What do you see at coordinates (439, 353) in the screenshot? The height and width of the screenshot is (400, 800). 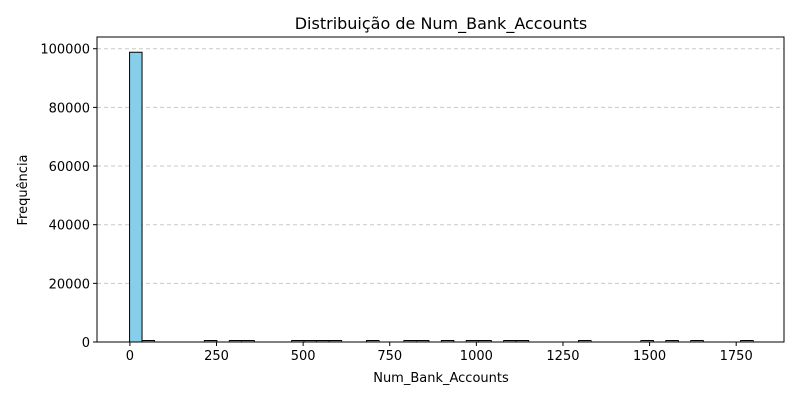 I see `x-axis-ticks: 0 250 500 750 1000 1250 1500 1750` at bounding box center [439, 353].